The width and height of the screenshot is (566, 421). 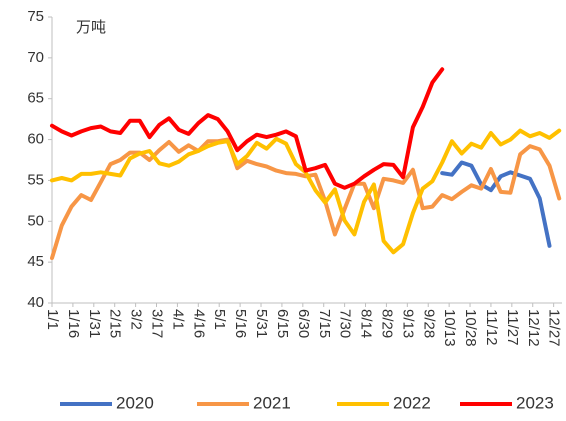 I want to click on y-tick-label: 40, so click(x=35, y=302).